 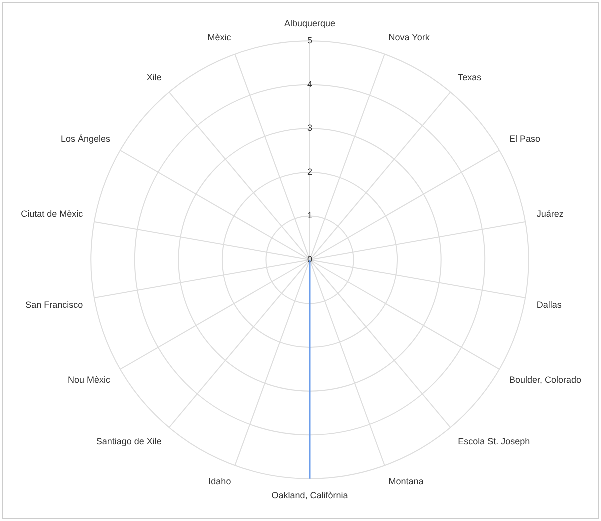 I want to click on spoke-label: Mèxic, so click(x=220, y=37).